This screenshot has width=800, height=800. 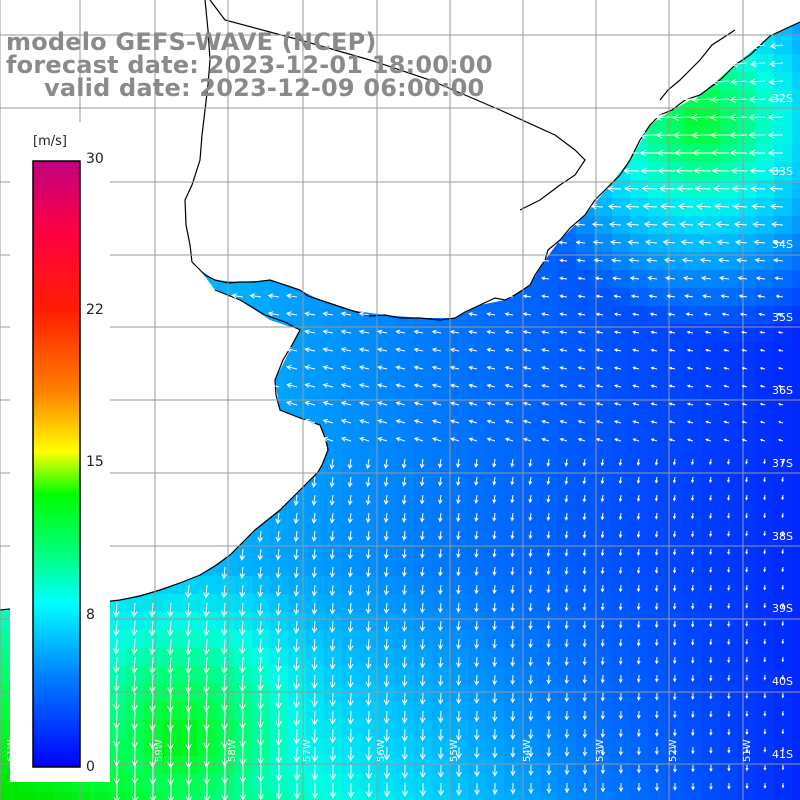 What do you see at coordinates (782, 608) in the screenshot?
I see `lat-label: 39S` at bounding box center [782, 608].